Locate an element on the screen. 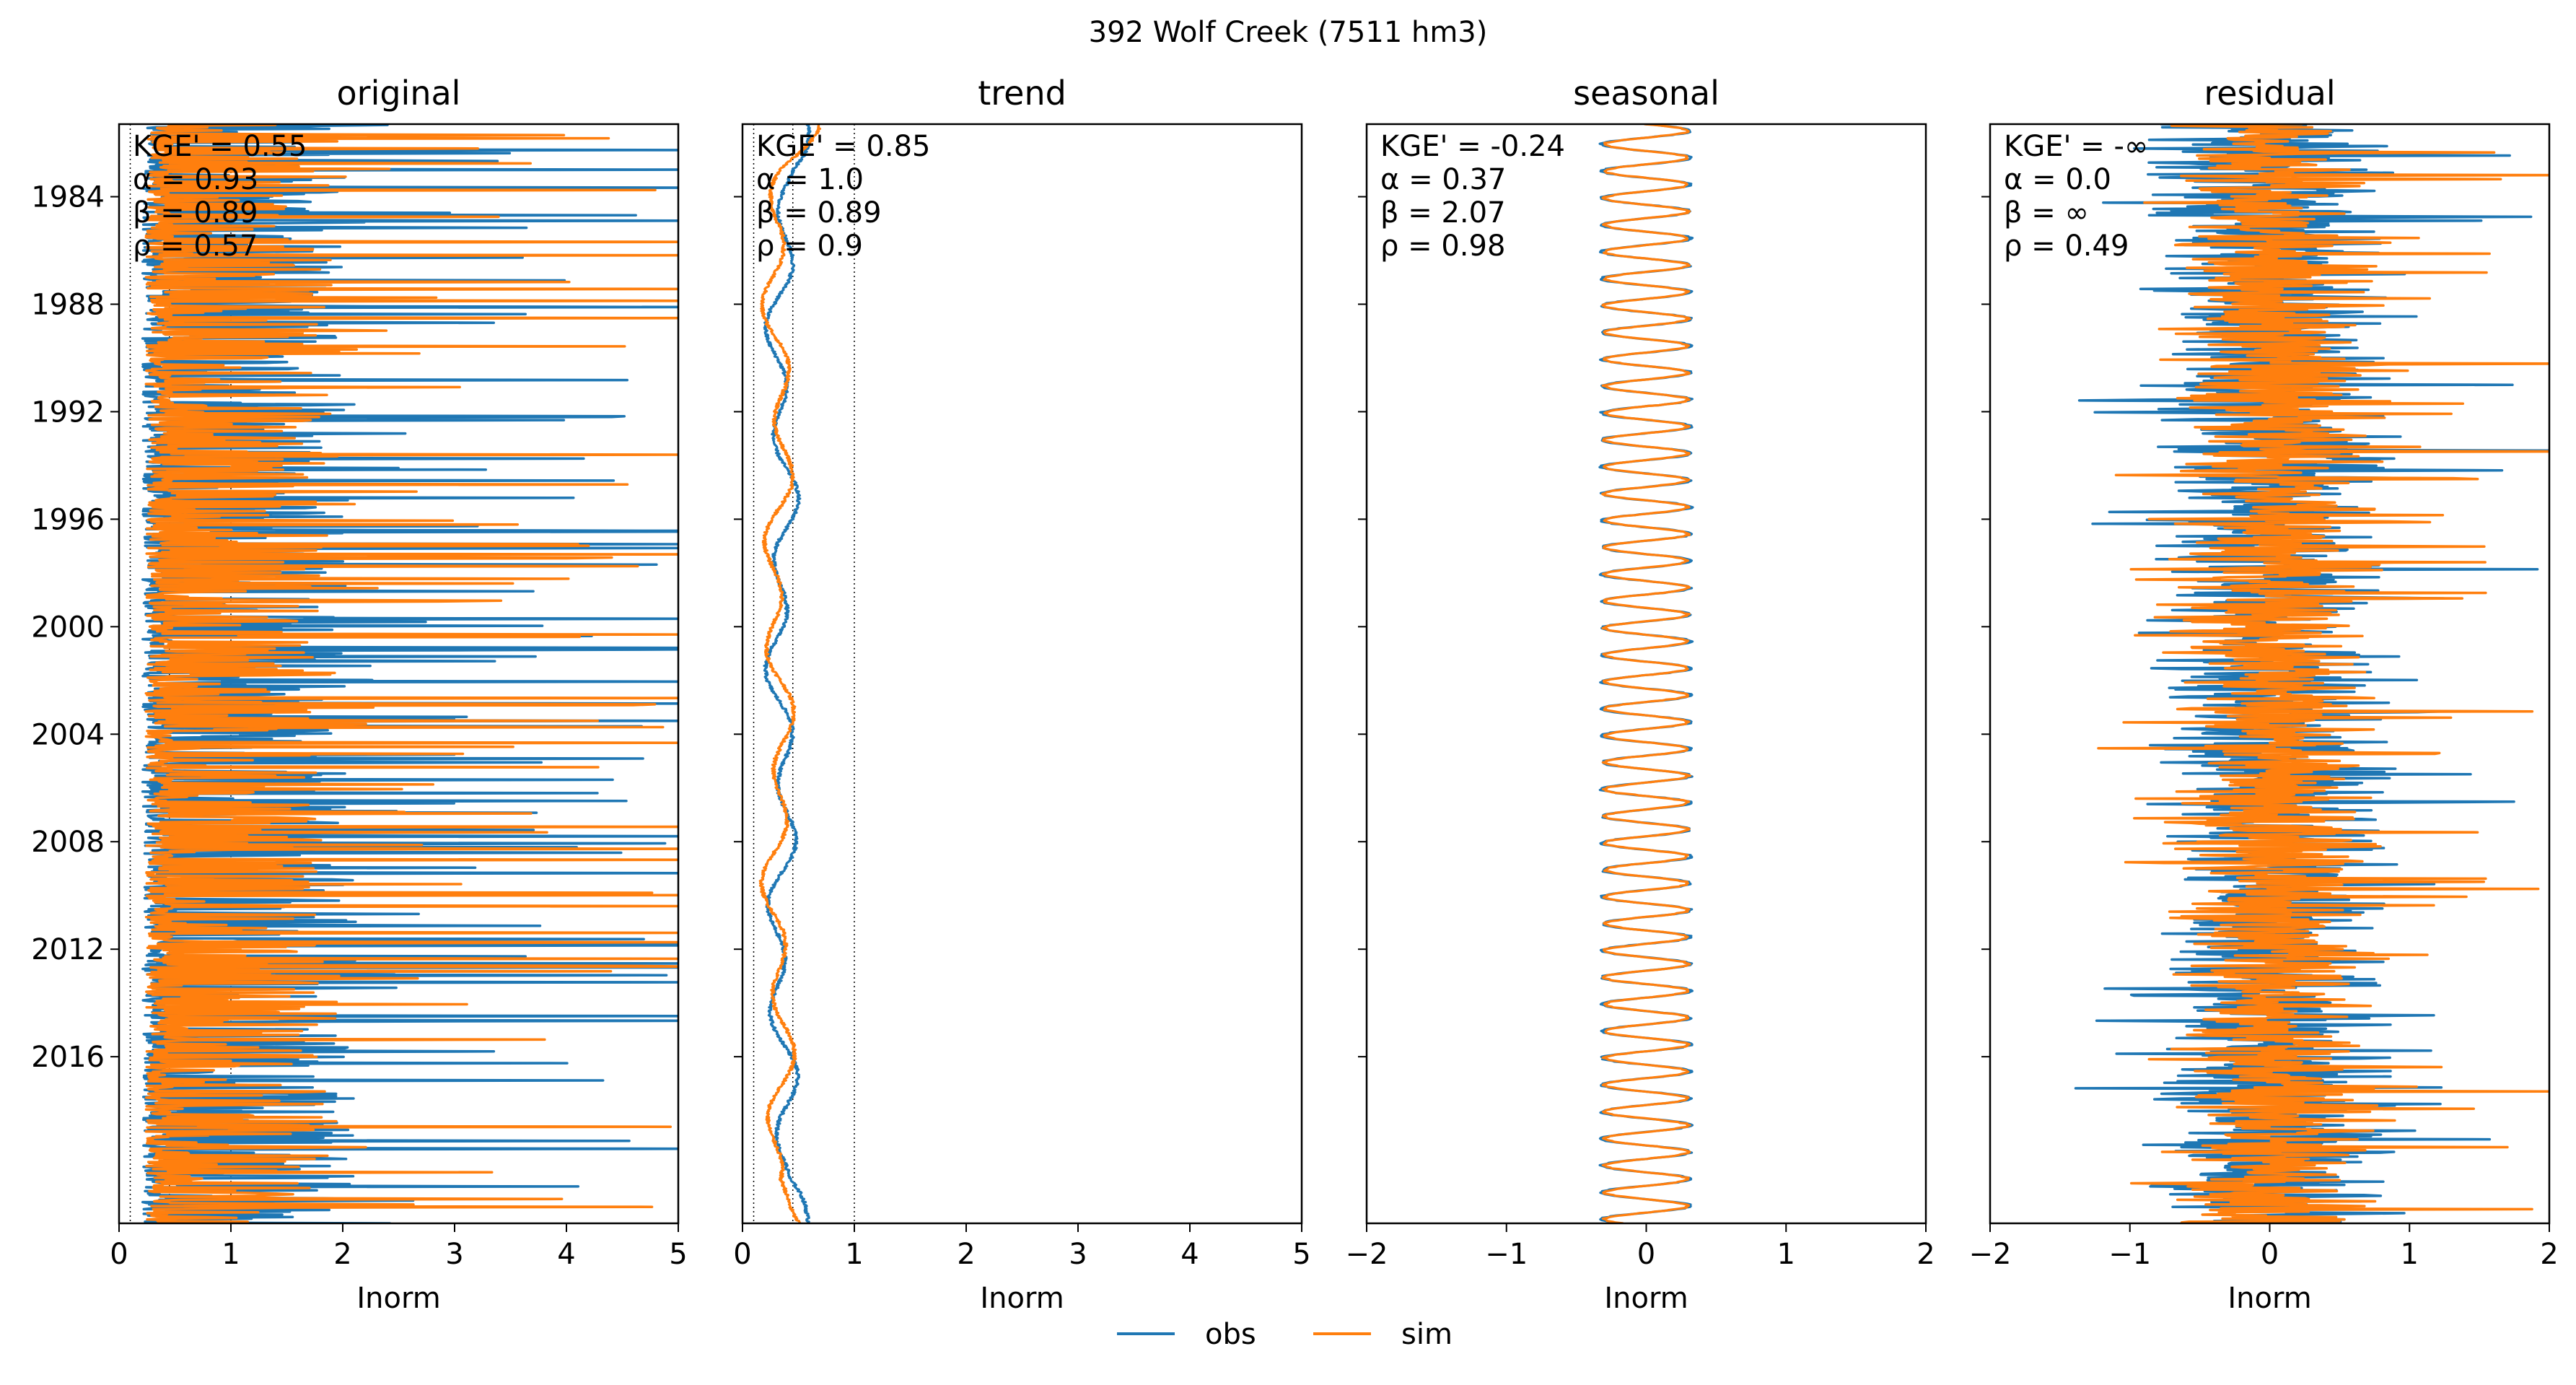 This screenshot has width=2576, height=1385. stat-label: ρ = 0.49 is located at coordinates (2066, 246).